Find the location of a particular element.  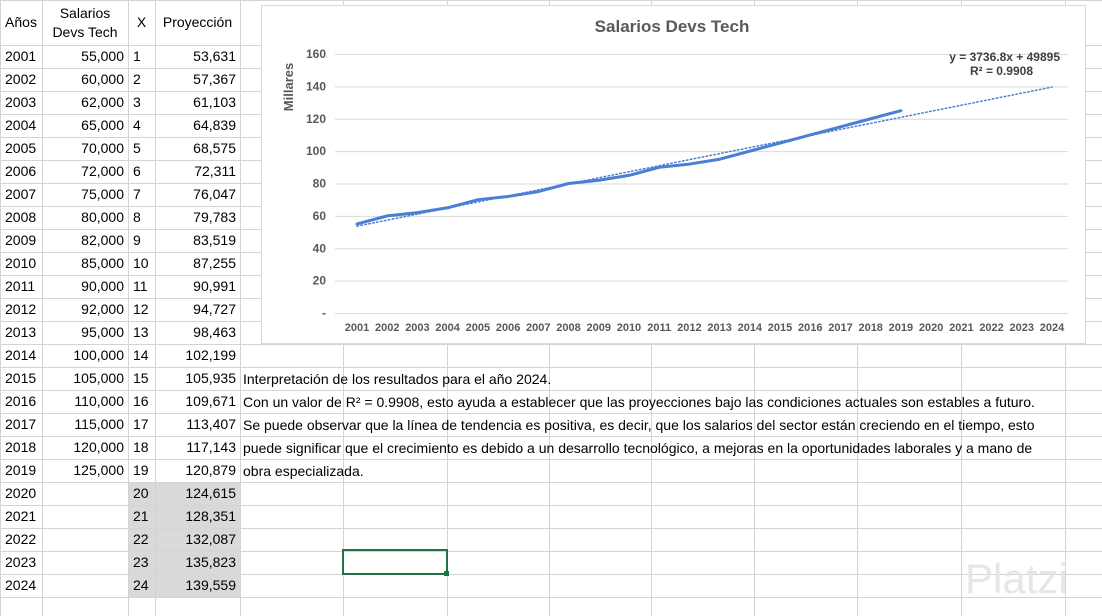

cell: 62,000 is located at coordinates (102, 102).